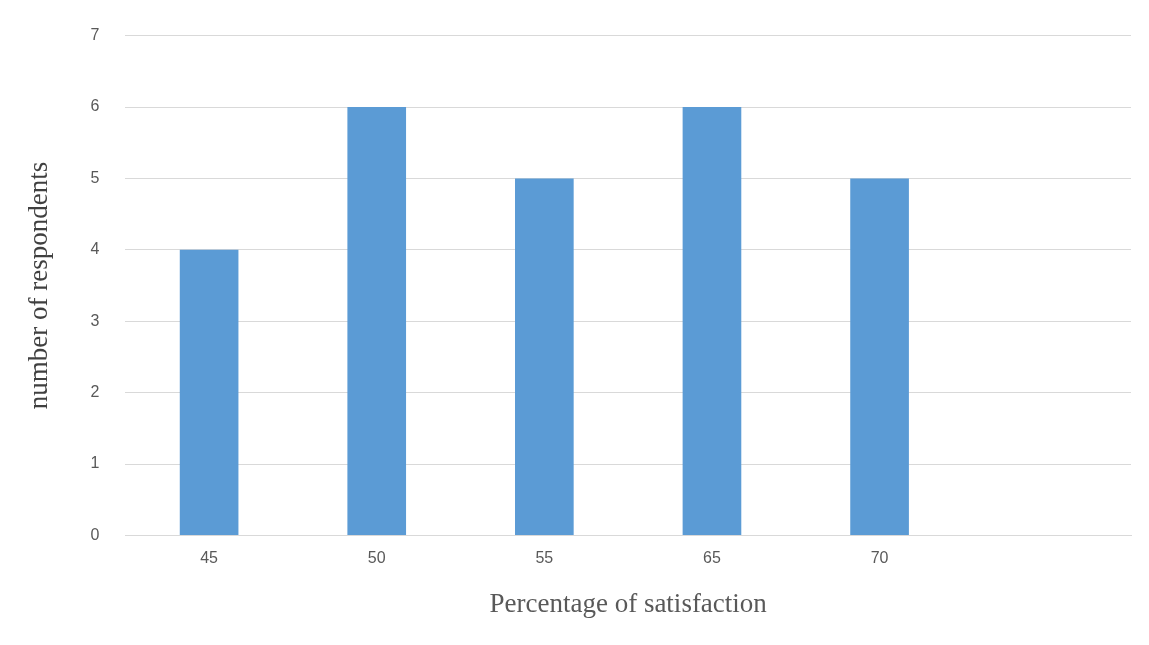 Image resolution: width=1149 pixels, height=645 pixels. Describe the element at coordinates (628, 602) in the screenshot. I see `x-axis-title: Percentage of satisfaction` at that location.